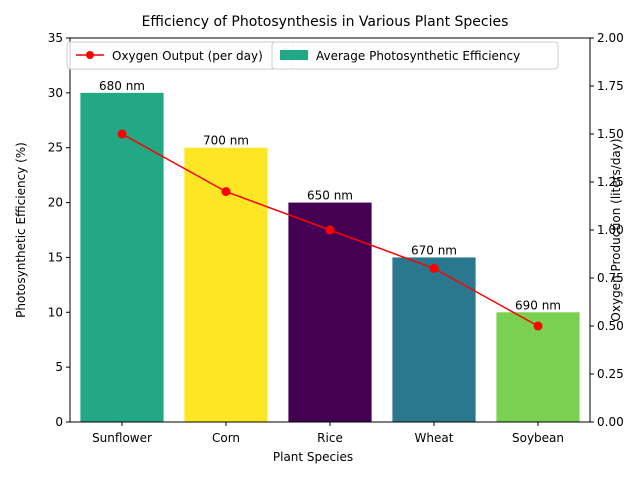 Image resolution: width=640 pixels, height=484 pixels. Describe the element at coordinates (610, 134) in the screenshot. I see `y-right-tick-label: 1.50` at that location.